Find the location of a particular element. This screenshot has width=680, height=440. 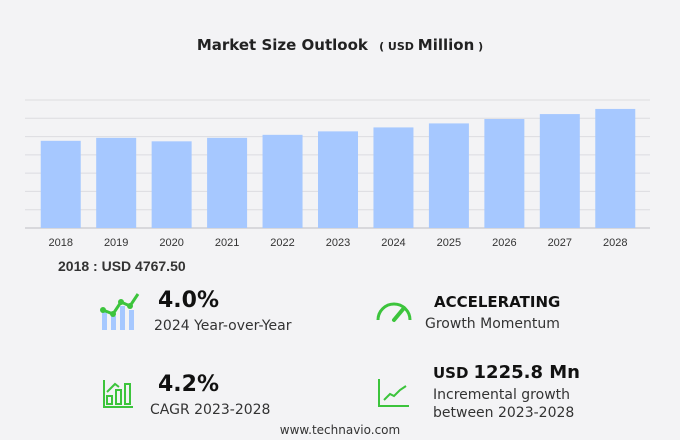

bar-line-growth-icon is located at coordinates (120, 311).